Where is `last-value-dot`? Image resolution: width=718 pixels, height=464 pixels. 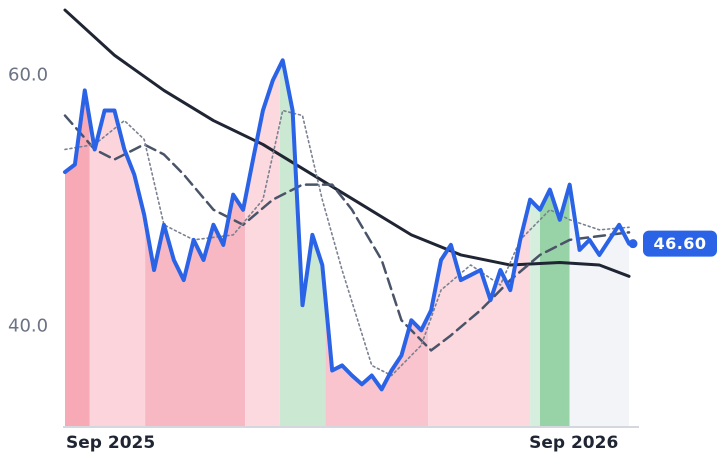 last-value-dot is located at coordinates (633, 244).